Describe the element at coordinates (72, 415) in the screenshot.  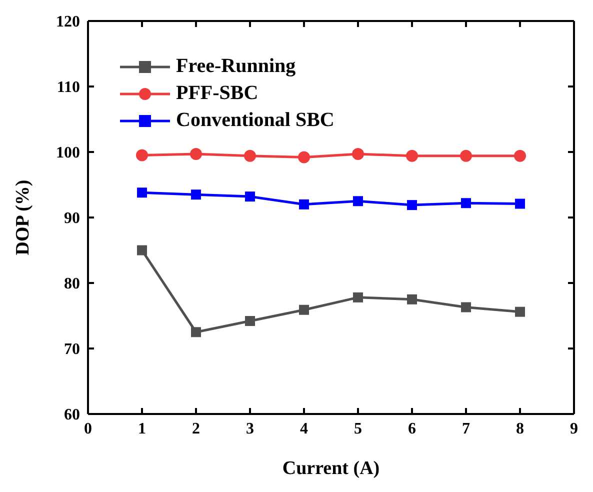
I see `y-tick-label: 60` at that location.